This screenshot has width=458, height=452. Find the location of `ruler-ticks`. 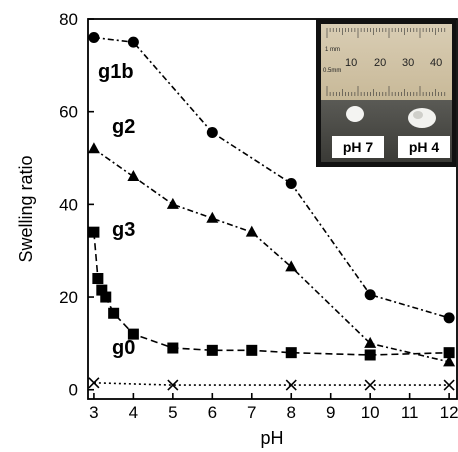

ruler-ticks is located at coordinates (386, 62).